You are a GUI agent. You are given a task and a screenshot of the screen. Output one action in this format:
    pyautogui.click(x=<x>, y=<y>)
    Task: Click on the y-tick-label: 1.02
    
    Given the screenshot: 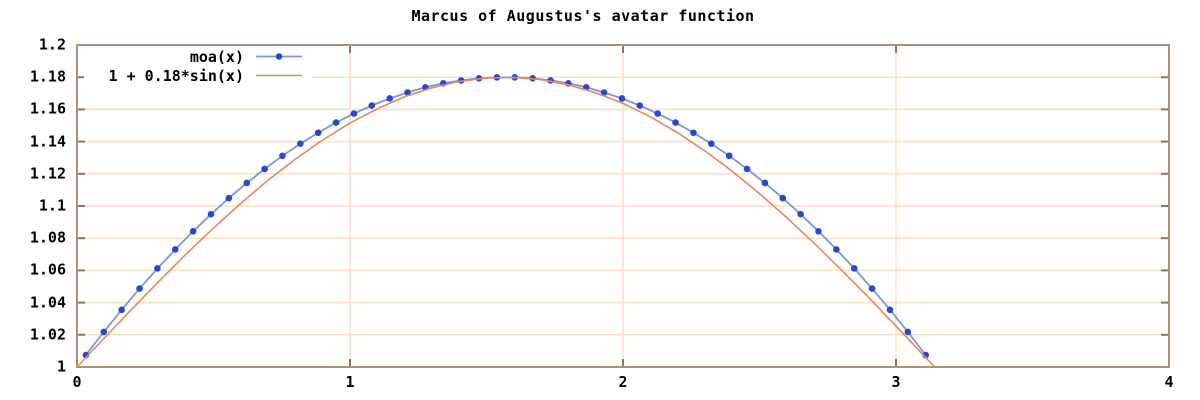 What is the action you would take?
    pyautogui.click(x=47, y=334)
    